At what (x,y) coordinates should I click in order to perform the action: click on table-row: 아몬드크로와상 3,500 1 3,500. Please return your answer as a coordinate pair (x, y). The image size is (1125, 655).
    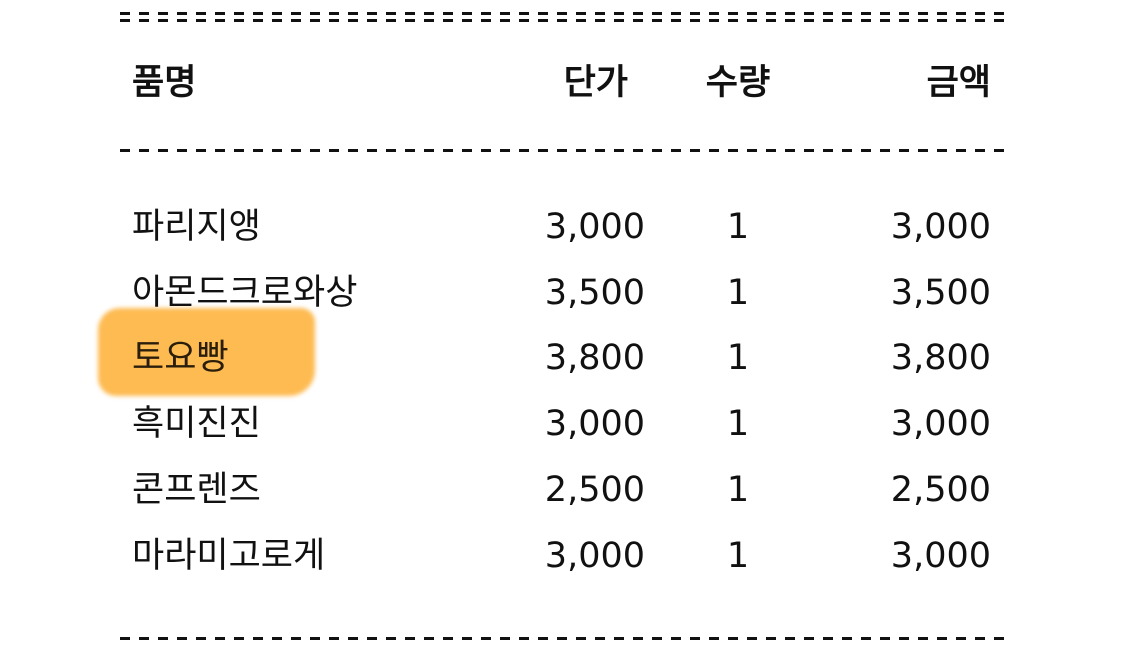
    Looking at the image, I should click on (562, 293).